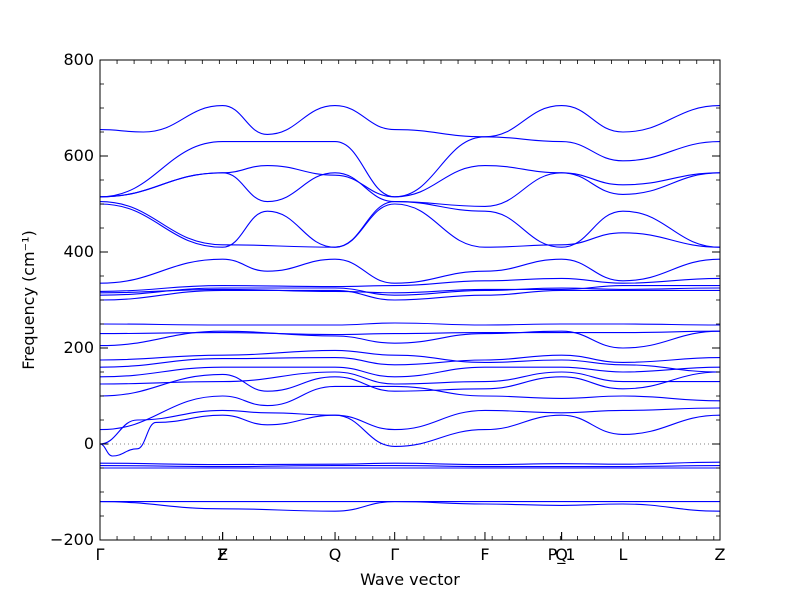 The height and width of the screenshot is (600, 800). Describe the element at coordinates (72, 539) in the screenshot. I see `y-tick-label: −200` at that location.